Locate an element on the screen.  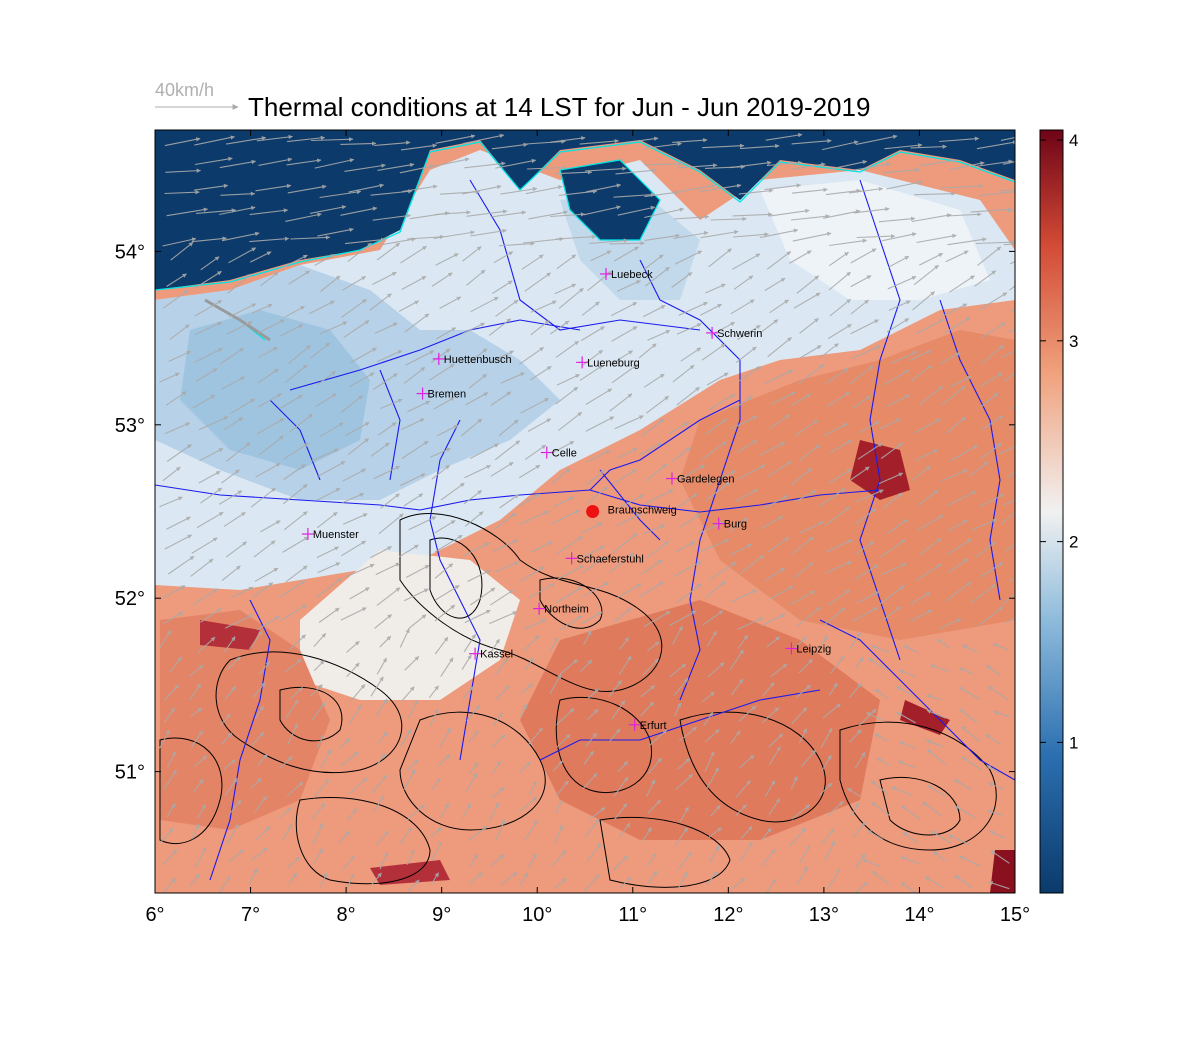
colorbar-tick-label: 3 is located at coordinates (1073, 341).